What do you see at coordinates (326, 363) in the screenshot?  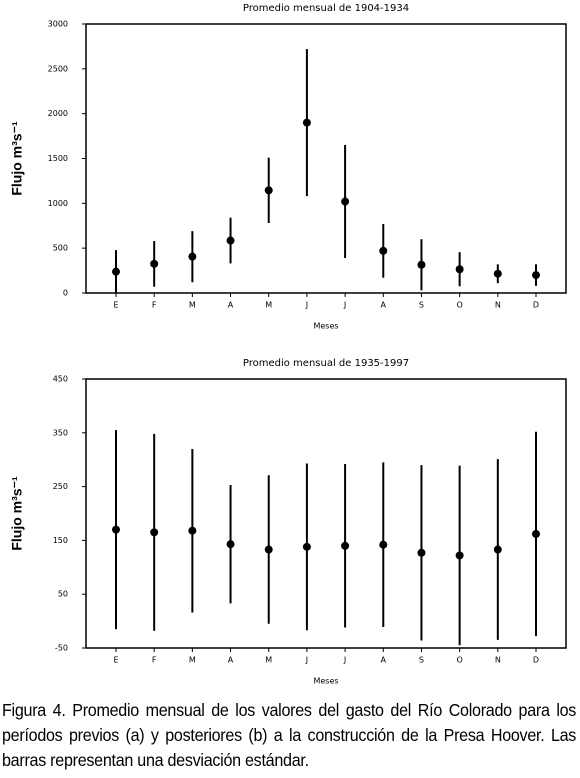 I see `chart-title: Promedio mensual de 1935-1997` at bounding box center [326, 363].